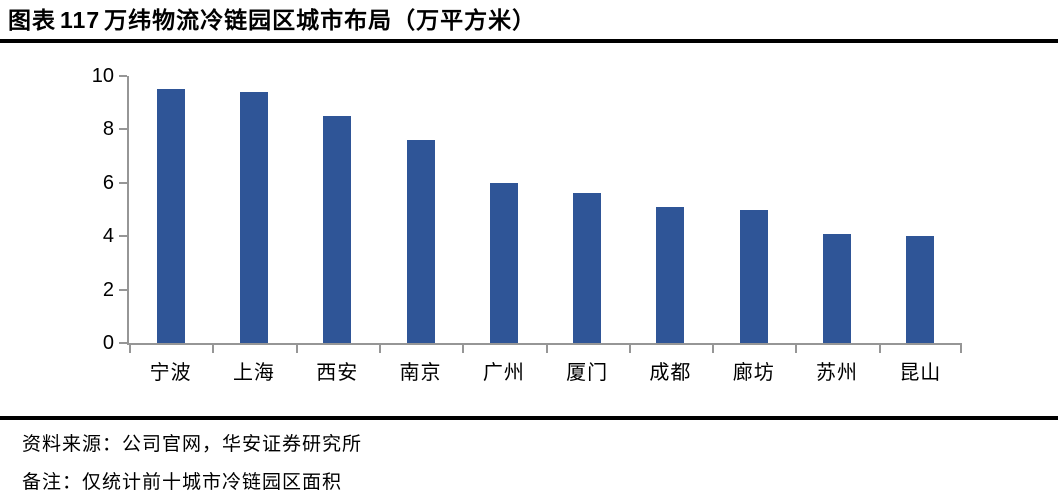 The width and height of the screenshot is (1058, 495). Describe the element at coordinates (108, 129) in the screenshot. I see `y-axis-tick-label: 8` at that location.